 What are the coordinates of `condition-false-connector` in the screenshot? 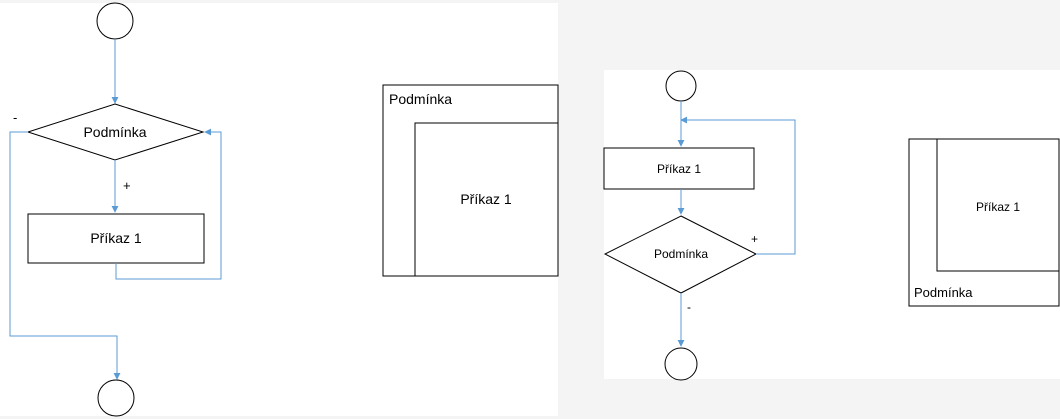 It's located at (65, 255).